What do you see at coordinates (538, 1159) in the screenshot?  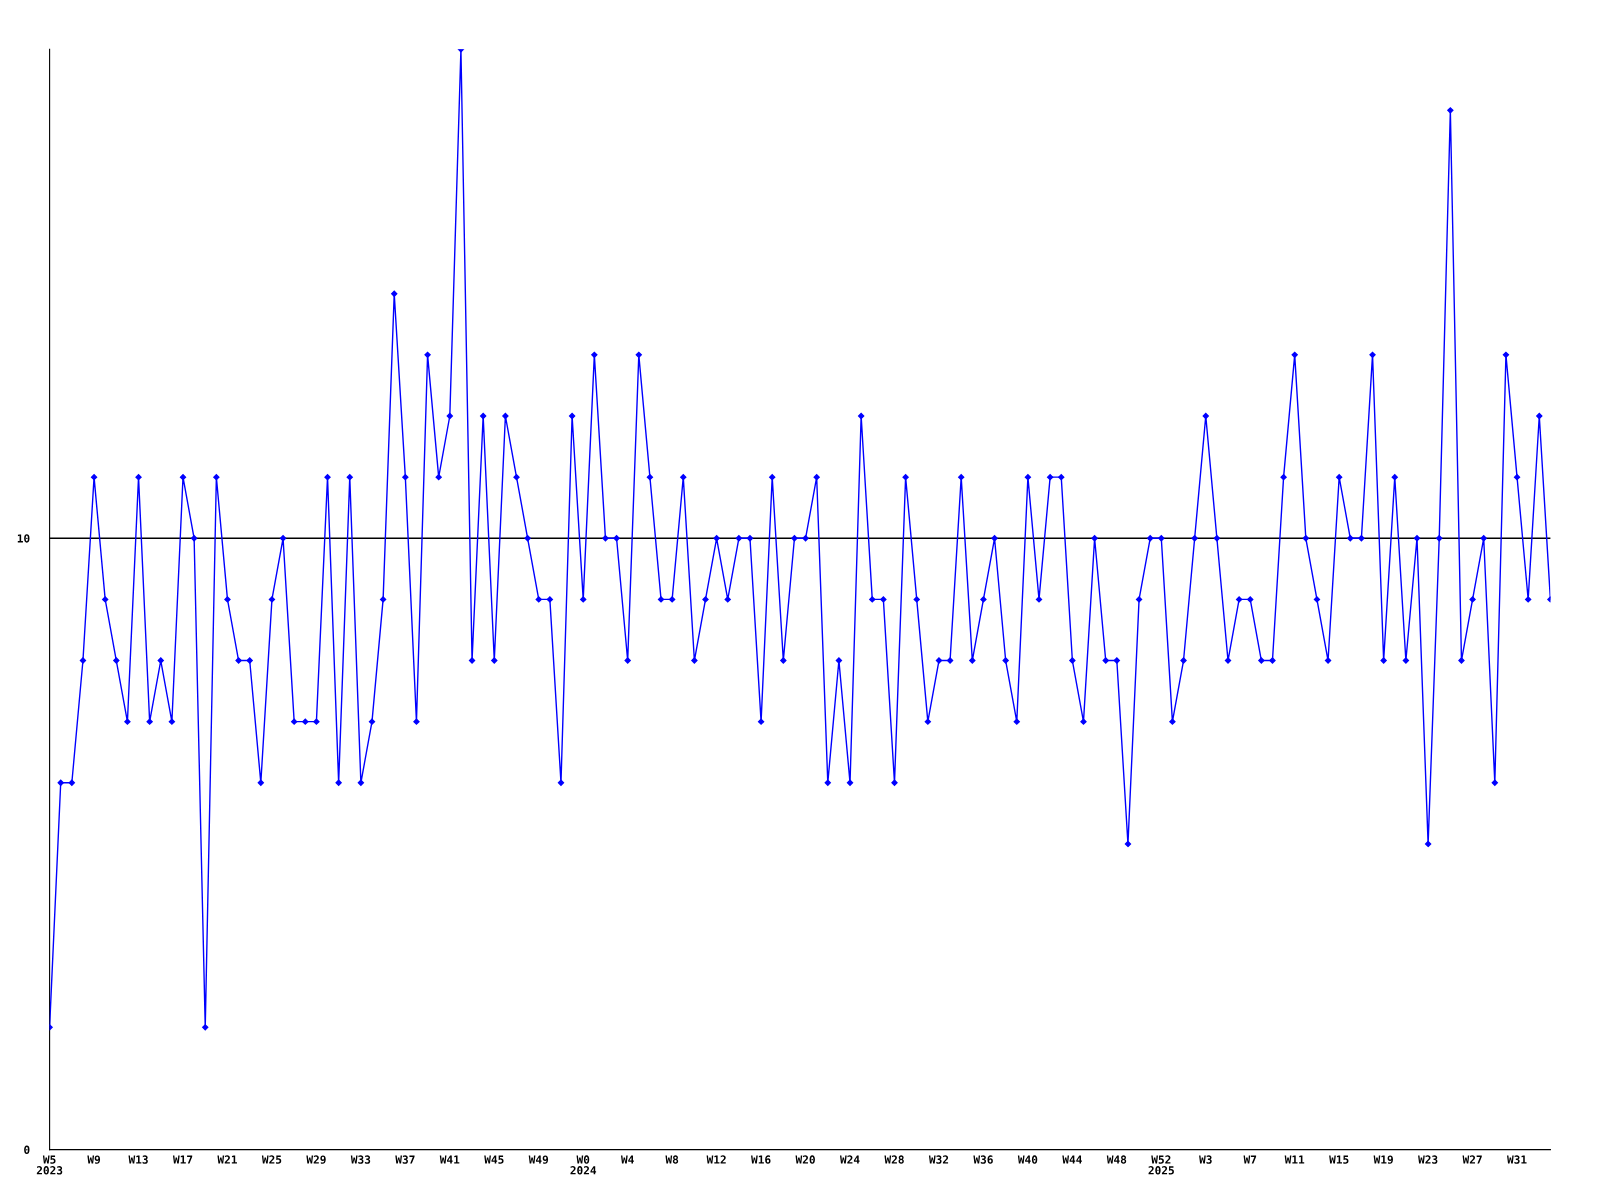 I see `x-tick-label: W49` at bounding box center [538, 1159].